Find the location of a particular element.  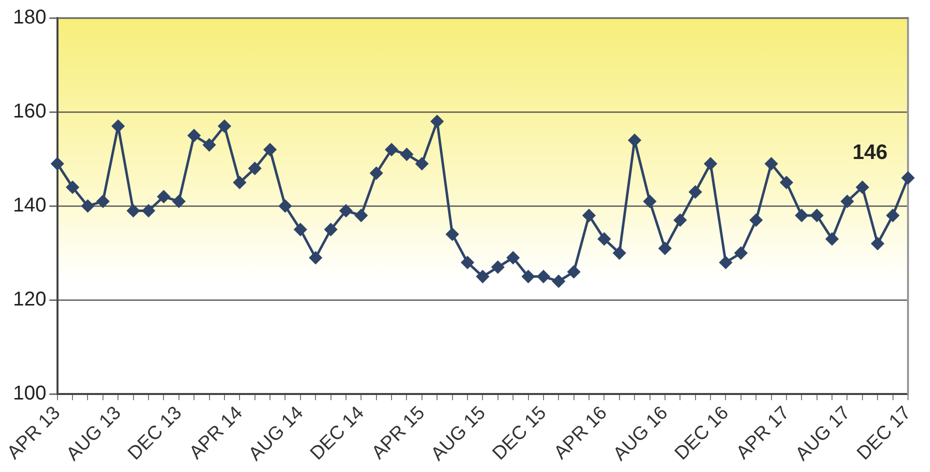

annotation: 146 is located at coordinates (870, 152).